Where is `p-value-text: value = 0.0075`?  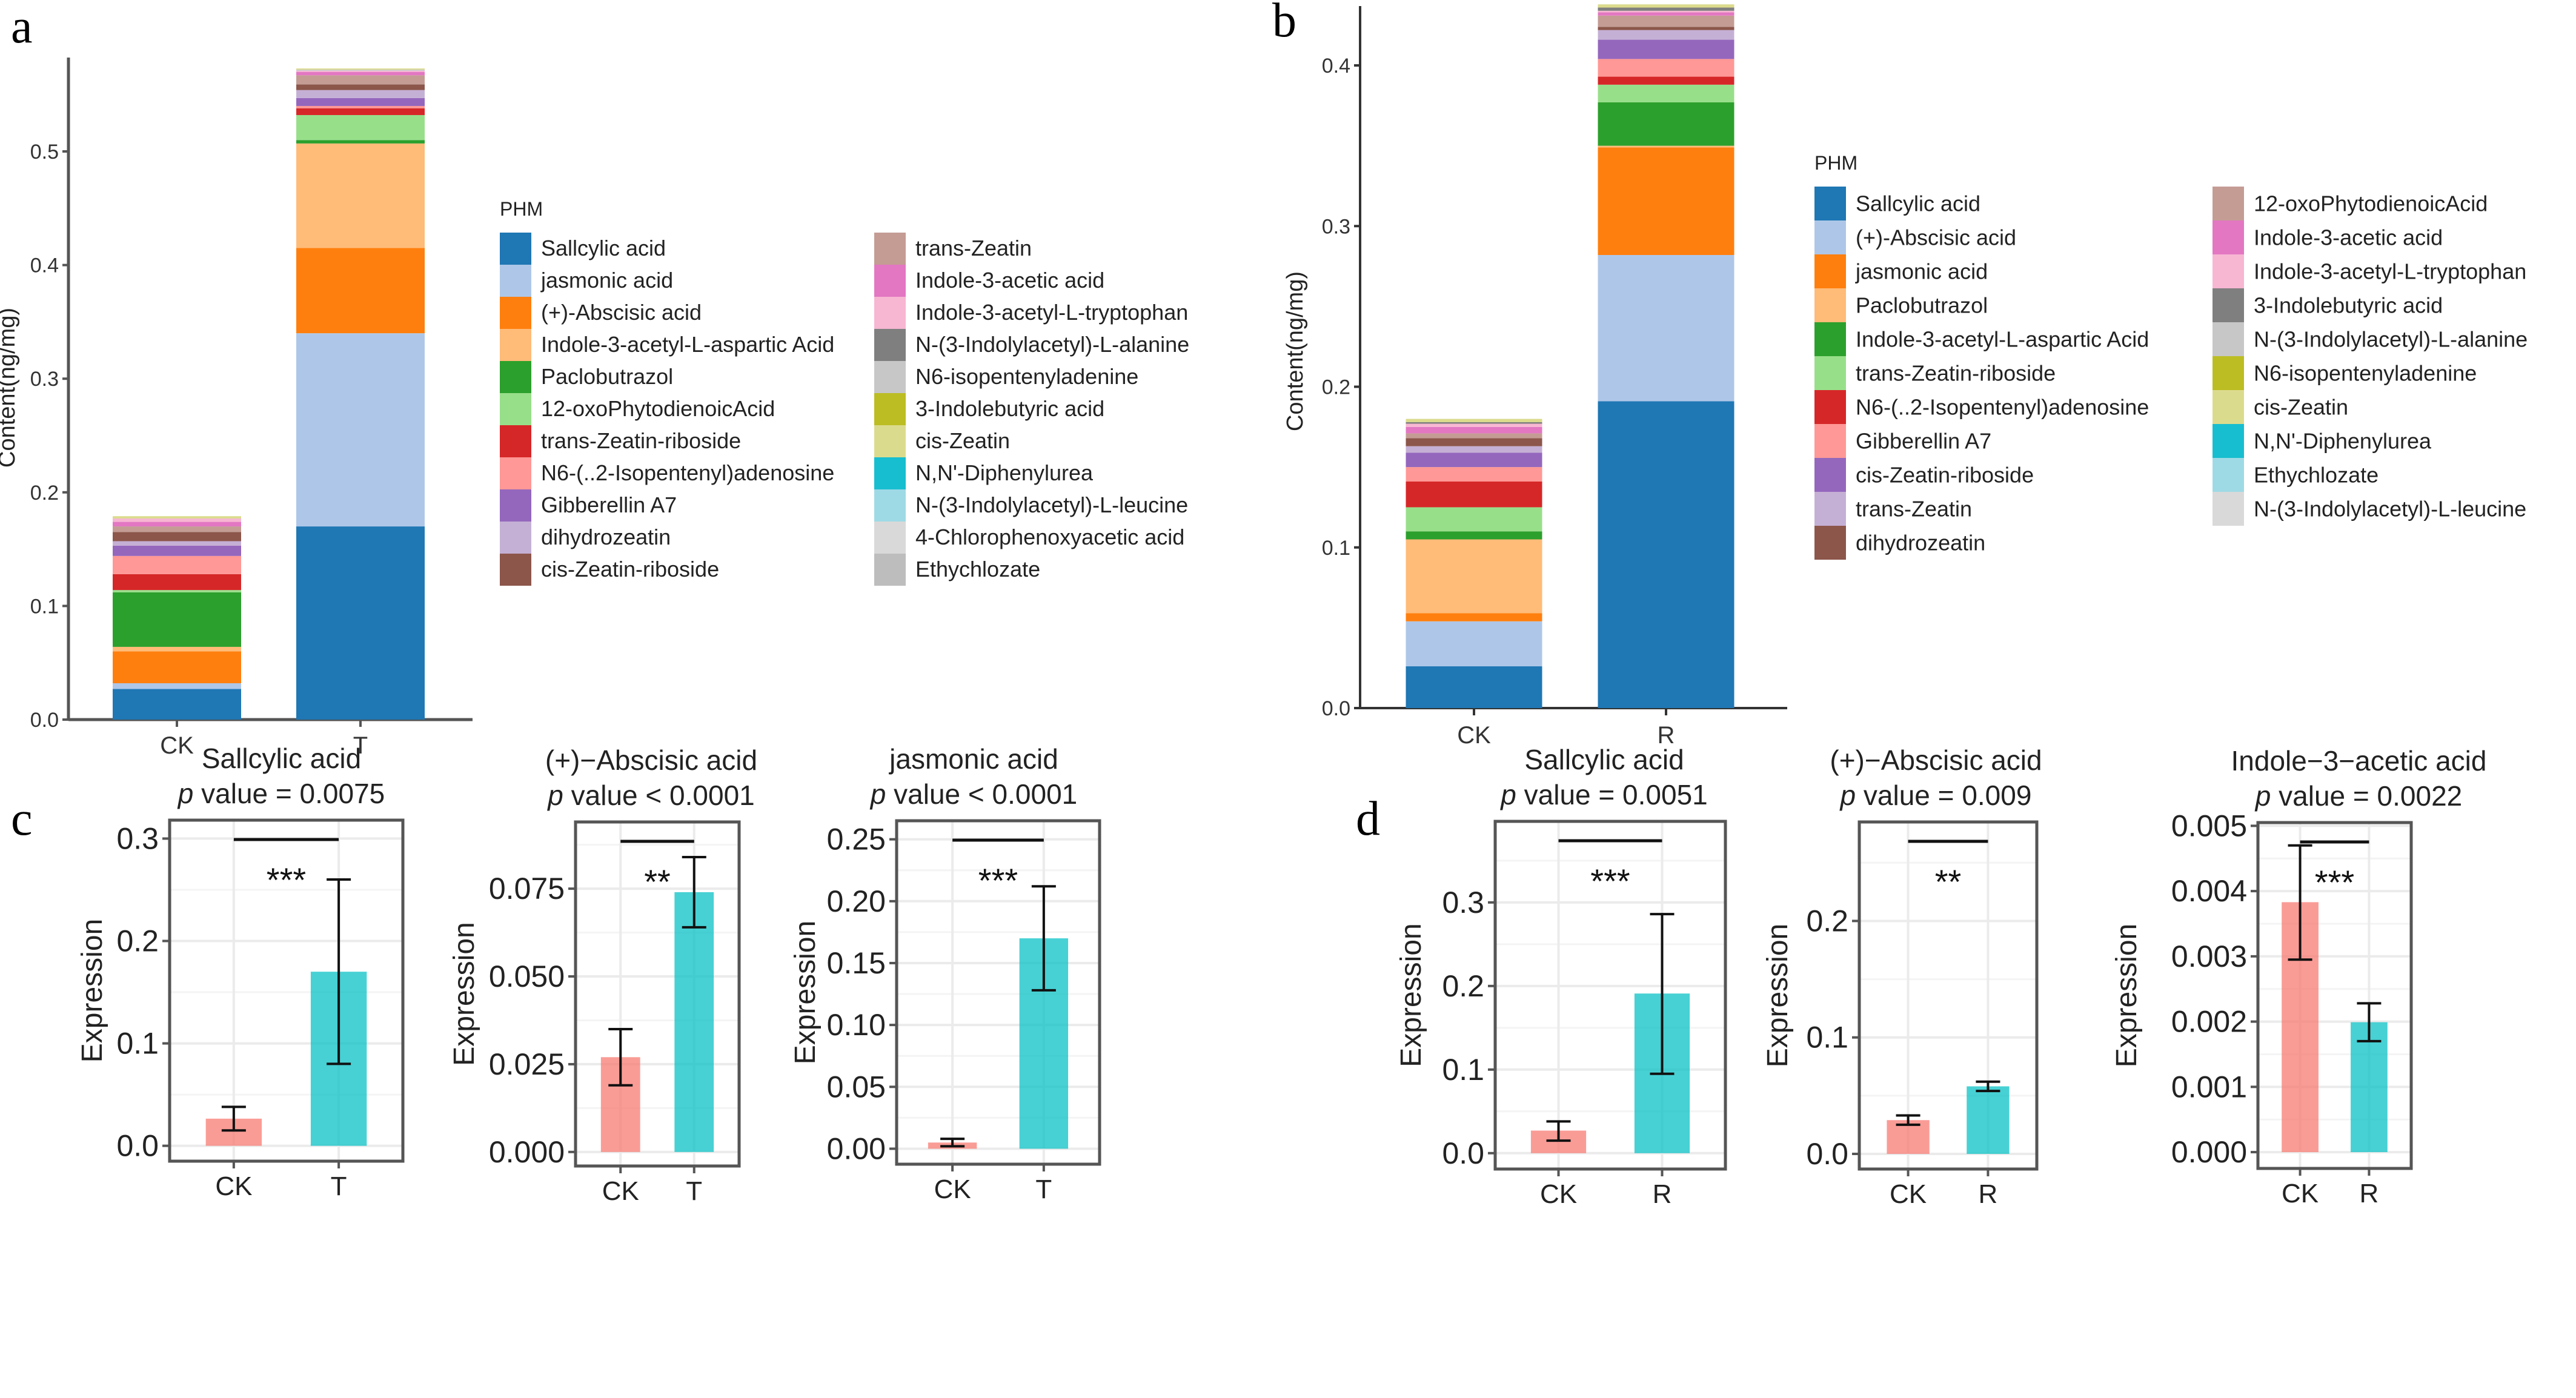 p-value-text: value = 0.0075 is located at coordinates (293, 793).